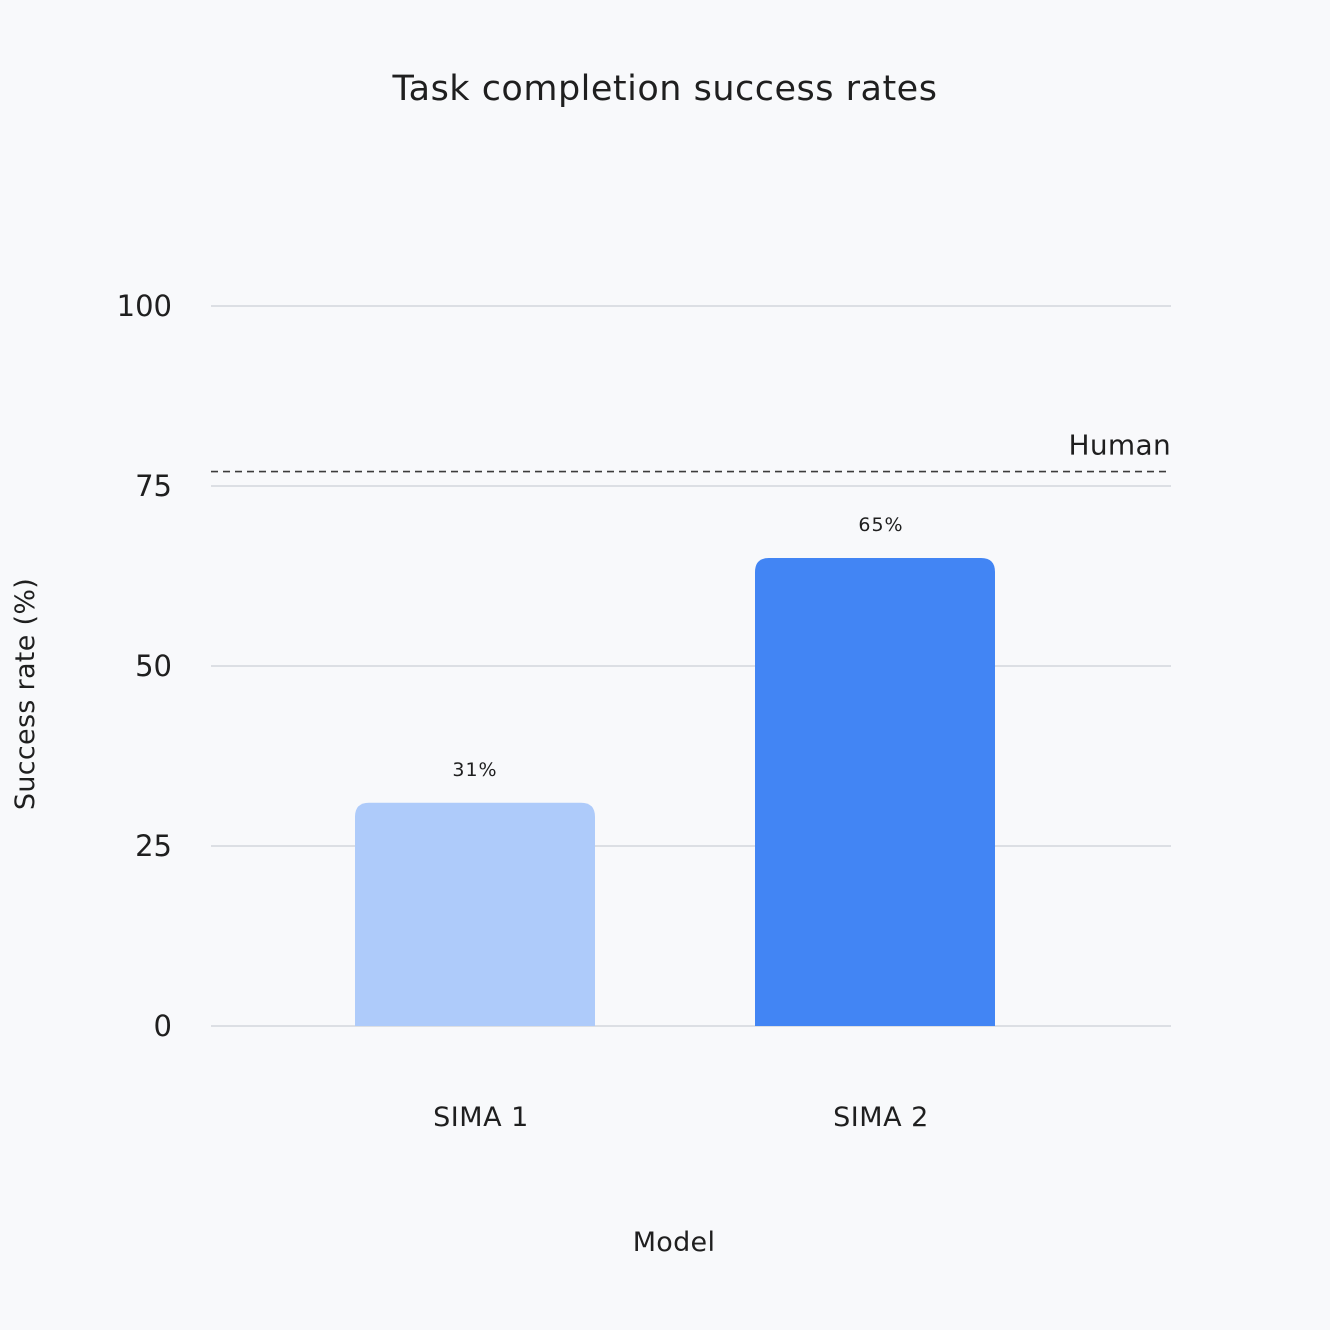 Image resolution: width=1330 pixels, height=1330 pixels. Describe the element at coordinates (481, 1117) in the screenshot. I see `x-category-label: SIMA 1` at that location.